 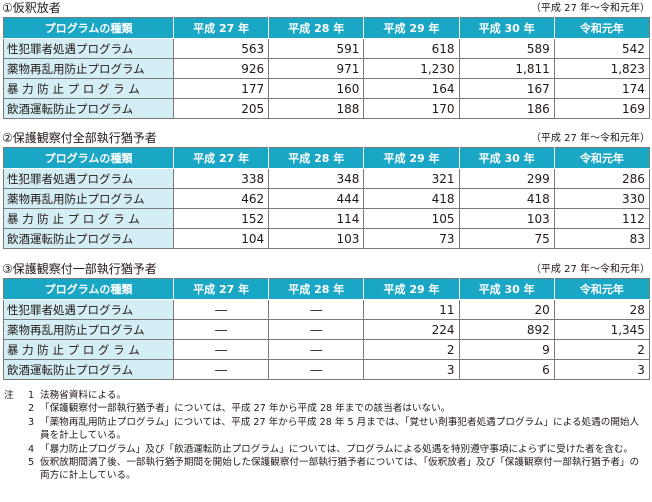 I want to click on table-row: 暴 力 防 止 プ ロ グ ラ ム 177 160 164 167 174, so click(x=326, y=88).